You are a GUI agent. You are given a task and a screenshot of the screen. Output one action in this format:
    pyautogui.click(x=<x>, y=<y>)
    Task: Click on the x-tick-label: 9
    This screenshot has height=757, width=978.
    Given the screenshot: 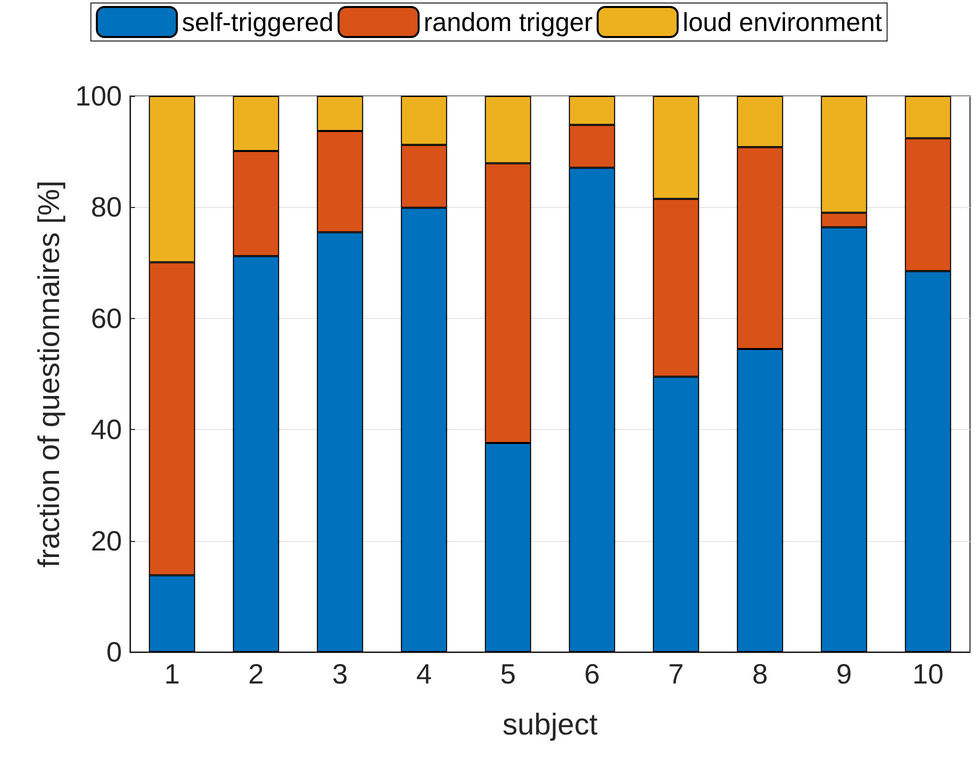 What is the action you would take?
    pyautogui.click(x=844, y=674)
    